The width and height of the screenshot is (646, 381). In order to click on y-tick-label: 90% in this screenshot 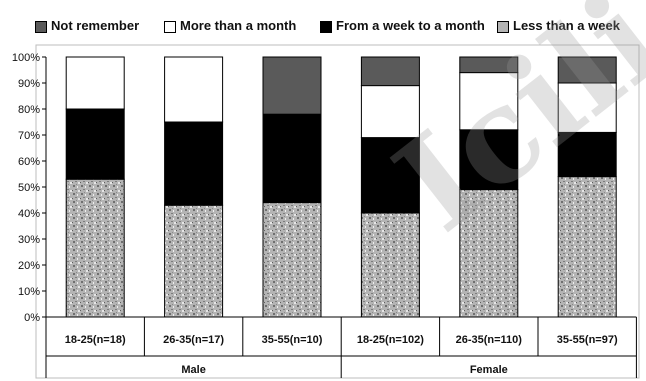, I will do `click(29, 84)`.